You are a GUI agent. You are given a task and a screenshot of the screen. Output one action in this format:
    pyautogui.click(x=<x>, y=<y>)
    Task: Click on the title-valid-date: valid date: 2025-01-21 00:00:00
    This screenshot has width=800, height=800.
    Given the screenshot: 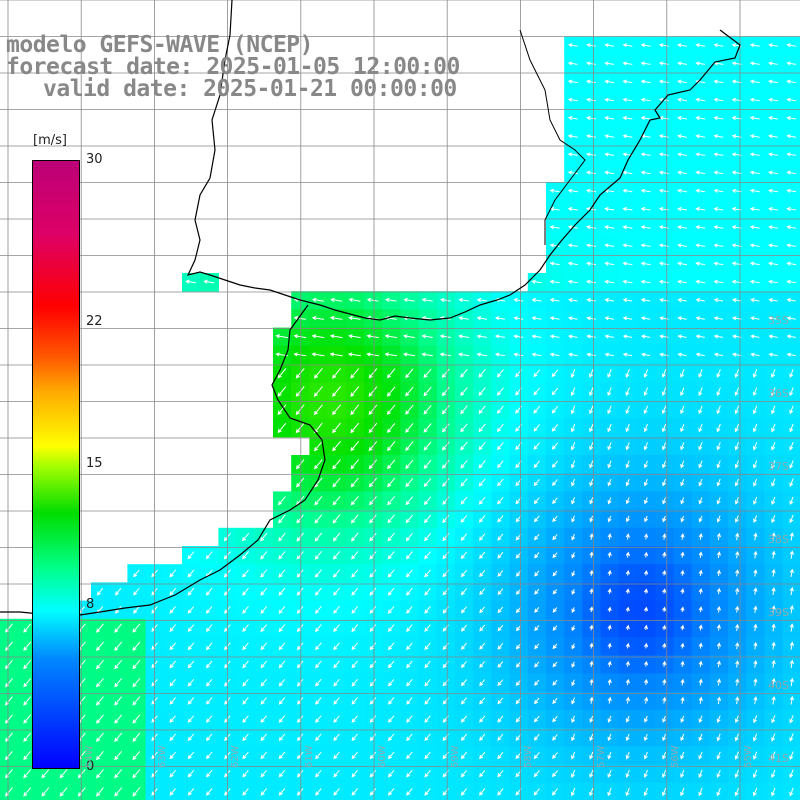 What is the action you would take?
    pyautogui.click(x=250, y=89)
    